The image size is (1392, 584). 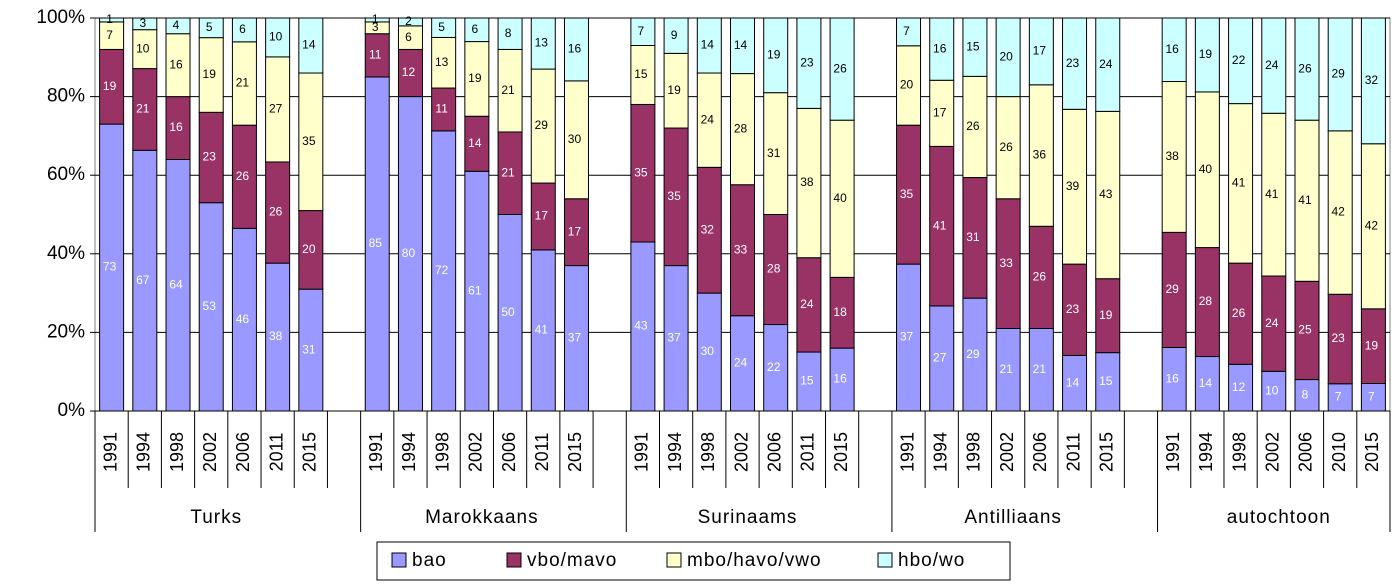 I want to click on data-label: 67, so click(x=143, y=280).